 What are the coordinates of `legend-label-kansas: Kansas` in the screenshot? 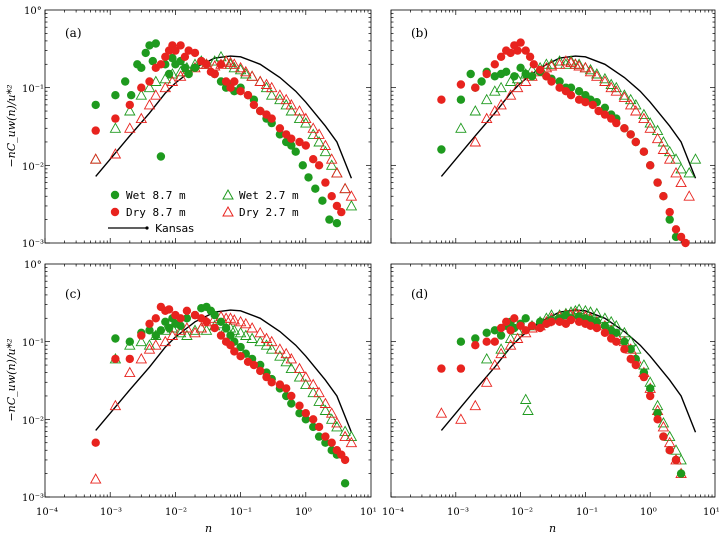 It's located at (174, 228).